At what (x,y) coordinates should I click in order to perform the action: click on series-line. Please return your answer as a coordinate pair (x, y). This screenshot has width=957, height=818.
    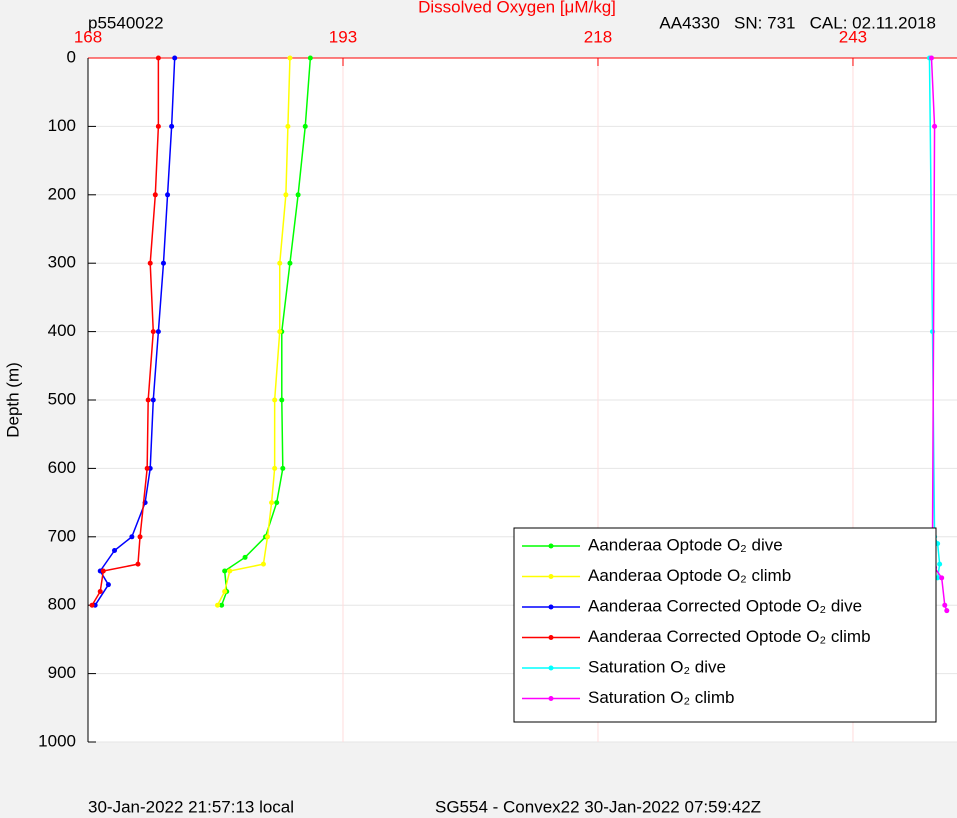
    Looking at the image, I should click on (125, 332).